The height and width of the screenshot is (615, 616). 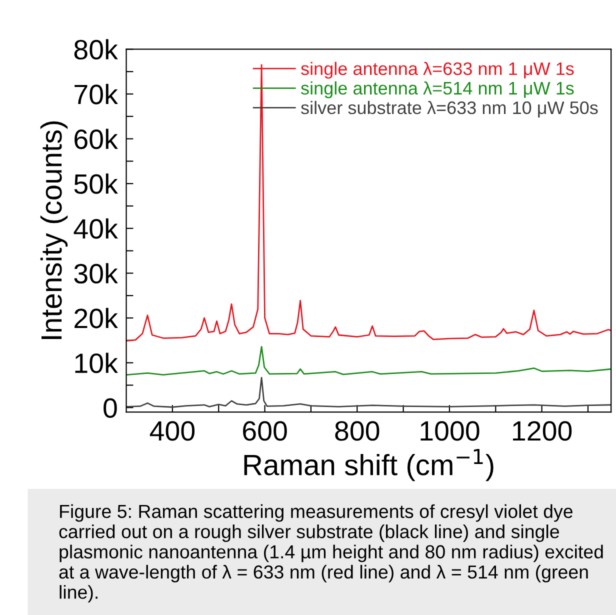 What do you see at coordinates (54, 230) in the screenshot?
I see `y-axis-title: Intensity (counts)` at bounding box center [54, 230].